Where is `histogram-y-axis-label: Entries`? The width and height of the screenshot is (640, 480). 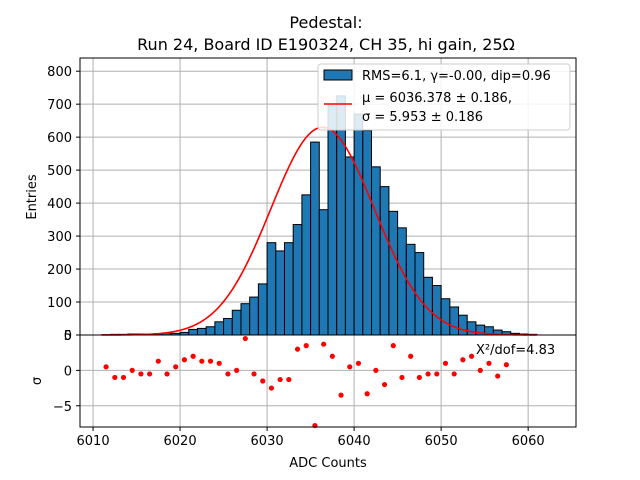 histogram-y-axis-label: Entries is located at coordinates (32, 197).